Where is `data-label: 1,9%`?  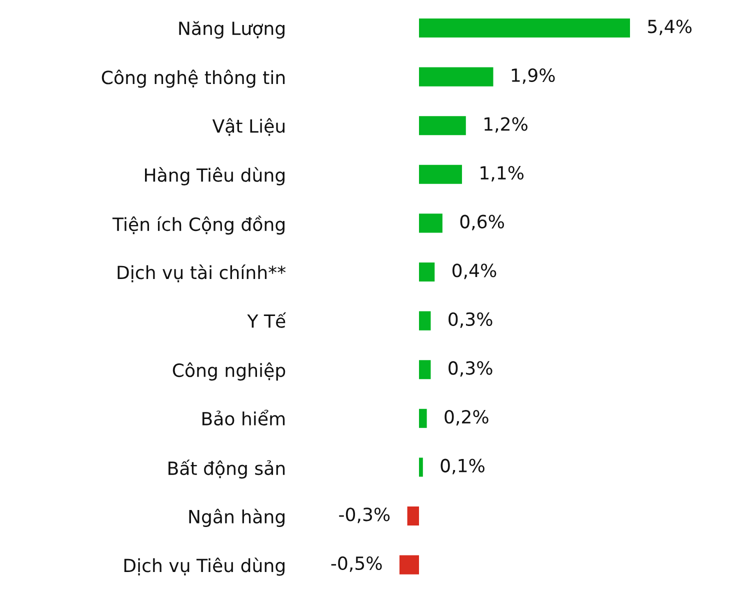
data-label: 1,9% is located at coordinates (533, 76).